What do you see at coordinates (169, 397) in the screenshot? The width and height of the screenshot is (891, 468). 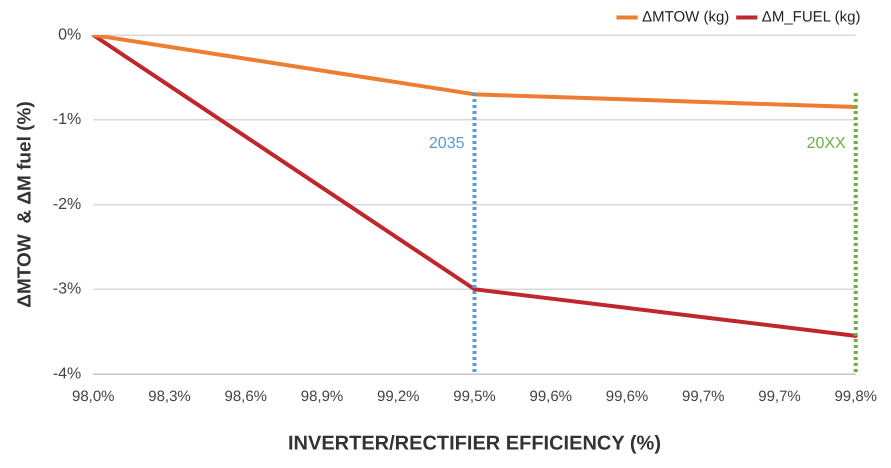 I see `x-tick-label: 98,3%` at bounding box center [169, 397].